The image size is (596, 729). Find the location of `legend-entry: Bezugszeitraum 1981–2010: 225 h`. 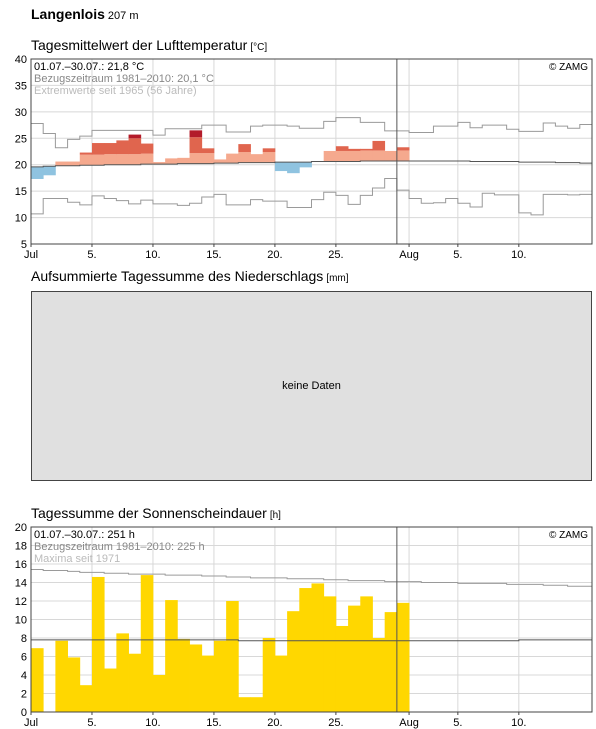

legend-entry: Bezugszeitraum 1981–2010: 225 h is located at coordinates (119, 547).